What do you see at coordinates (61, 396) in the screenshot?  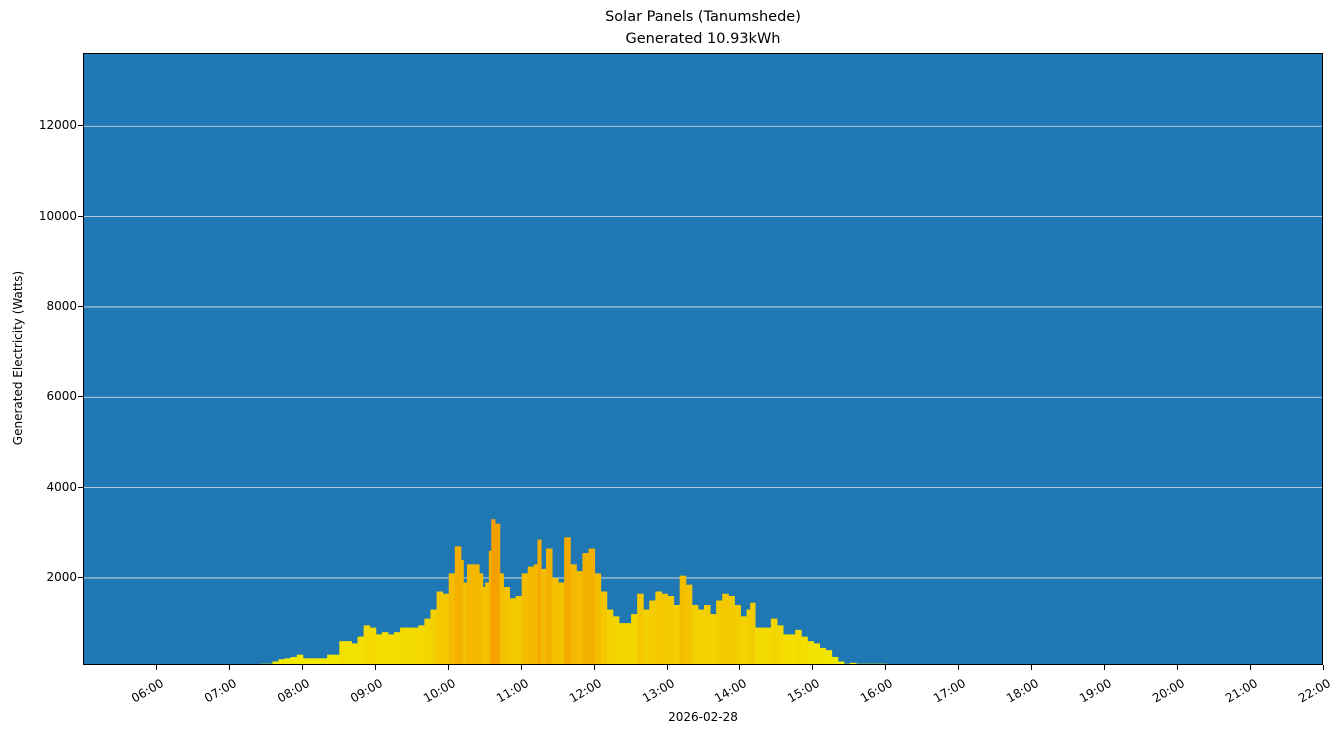 I see `y-tick-label: 6000` at bounding box center [61, 396].